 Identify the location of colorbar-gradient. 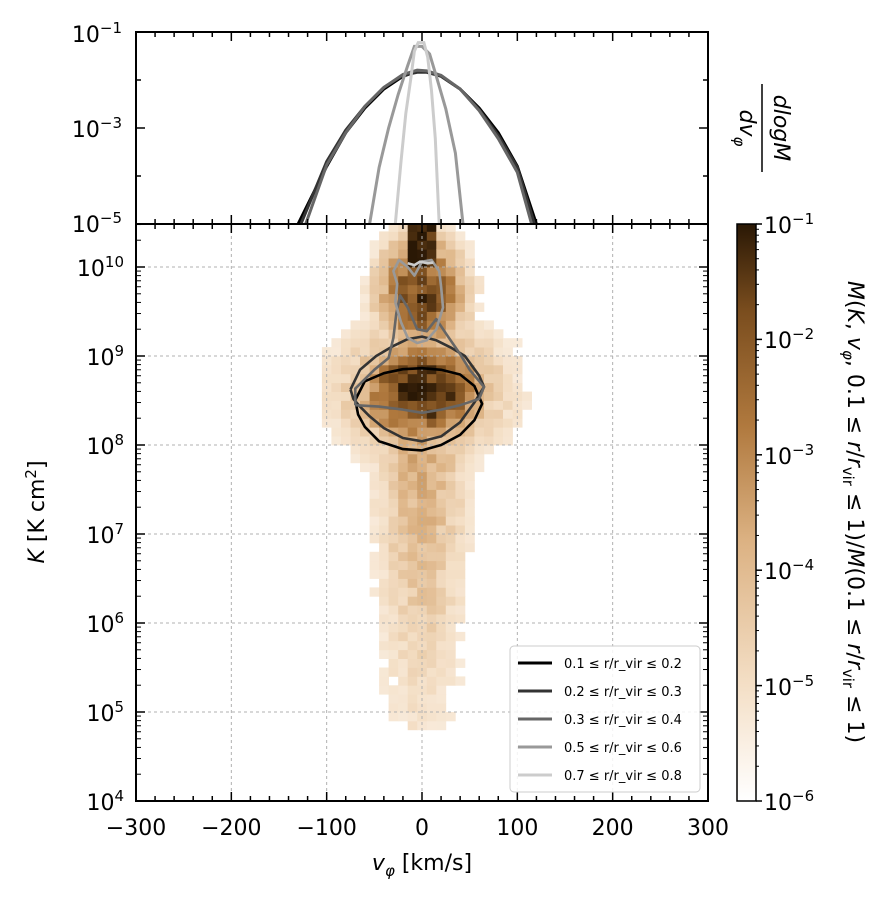
(746, 512).